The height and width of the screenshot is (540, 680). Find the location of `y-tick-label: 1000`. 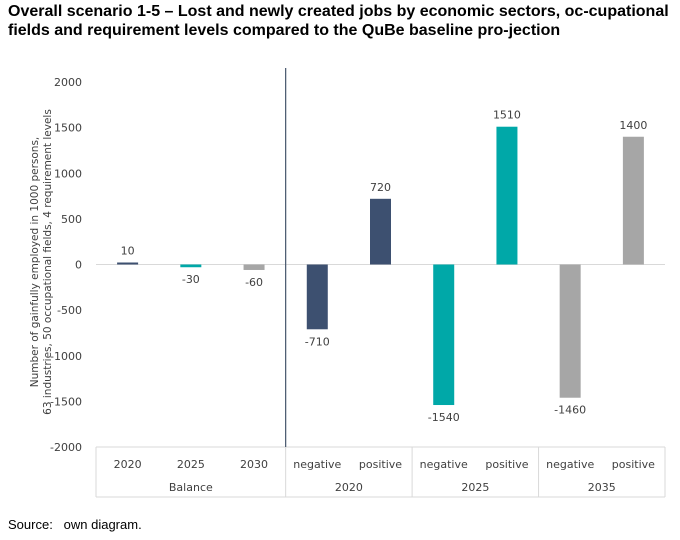

y-tick-label: 1000 is located at coordinates (68, 173).